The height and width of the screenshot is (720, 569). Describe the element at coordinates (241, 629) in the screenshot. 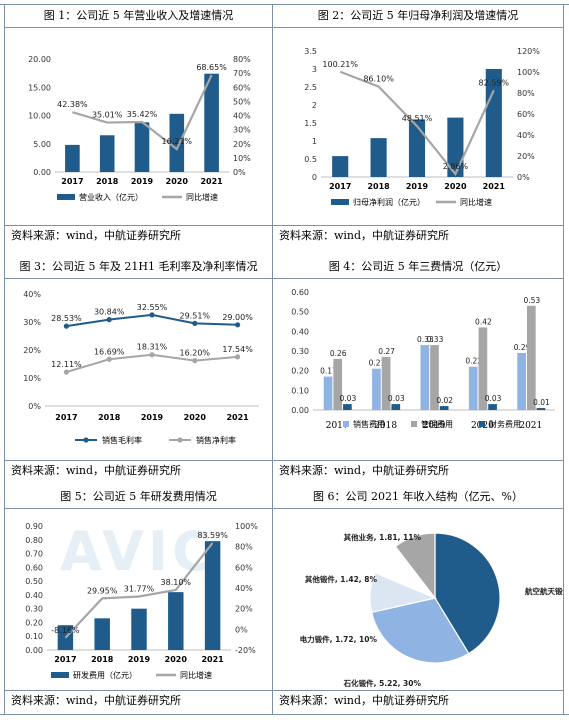

I see `y-right-tick-label: 0%` at that location.